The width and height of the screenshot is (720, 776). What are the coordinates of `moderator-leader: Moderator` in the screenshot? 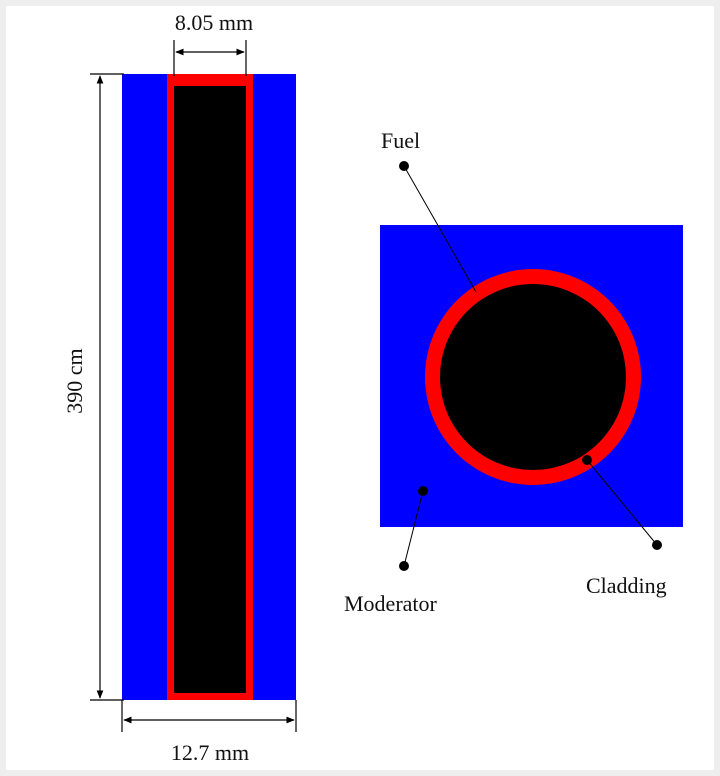 It's located at (391, 551).